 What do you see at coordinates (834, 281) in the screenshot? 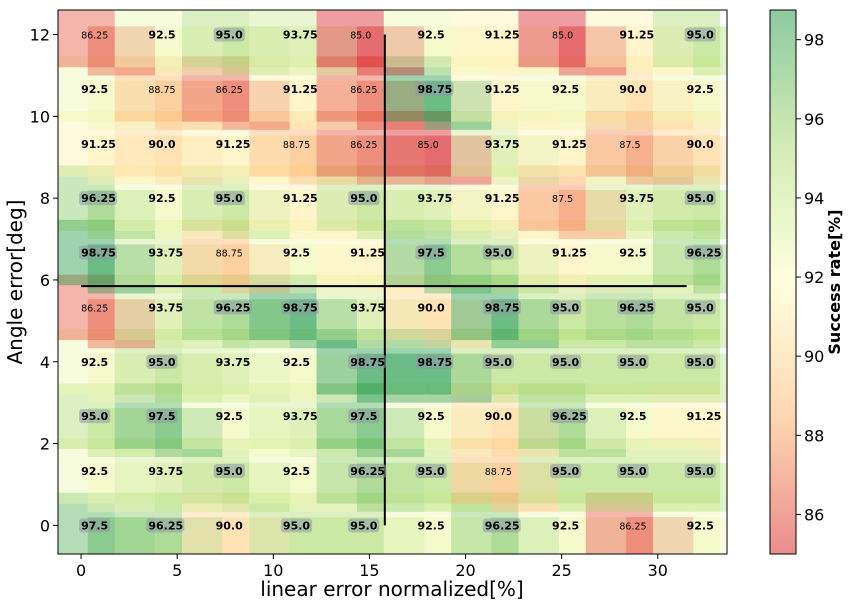
I see `colorbar-title: Success rate[%]` at bounding box center [834, 281].